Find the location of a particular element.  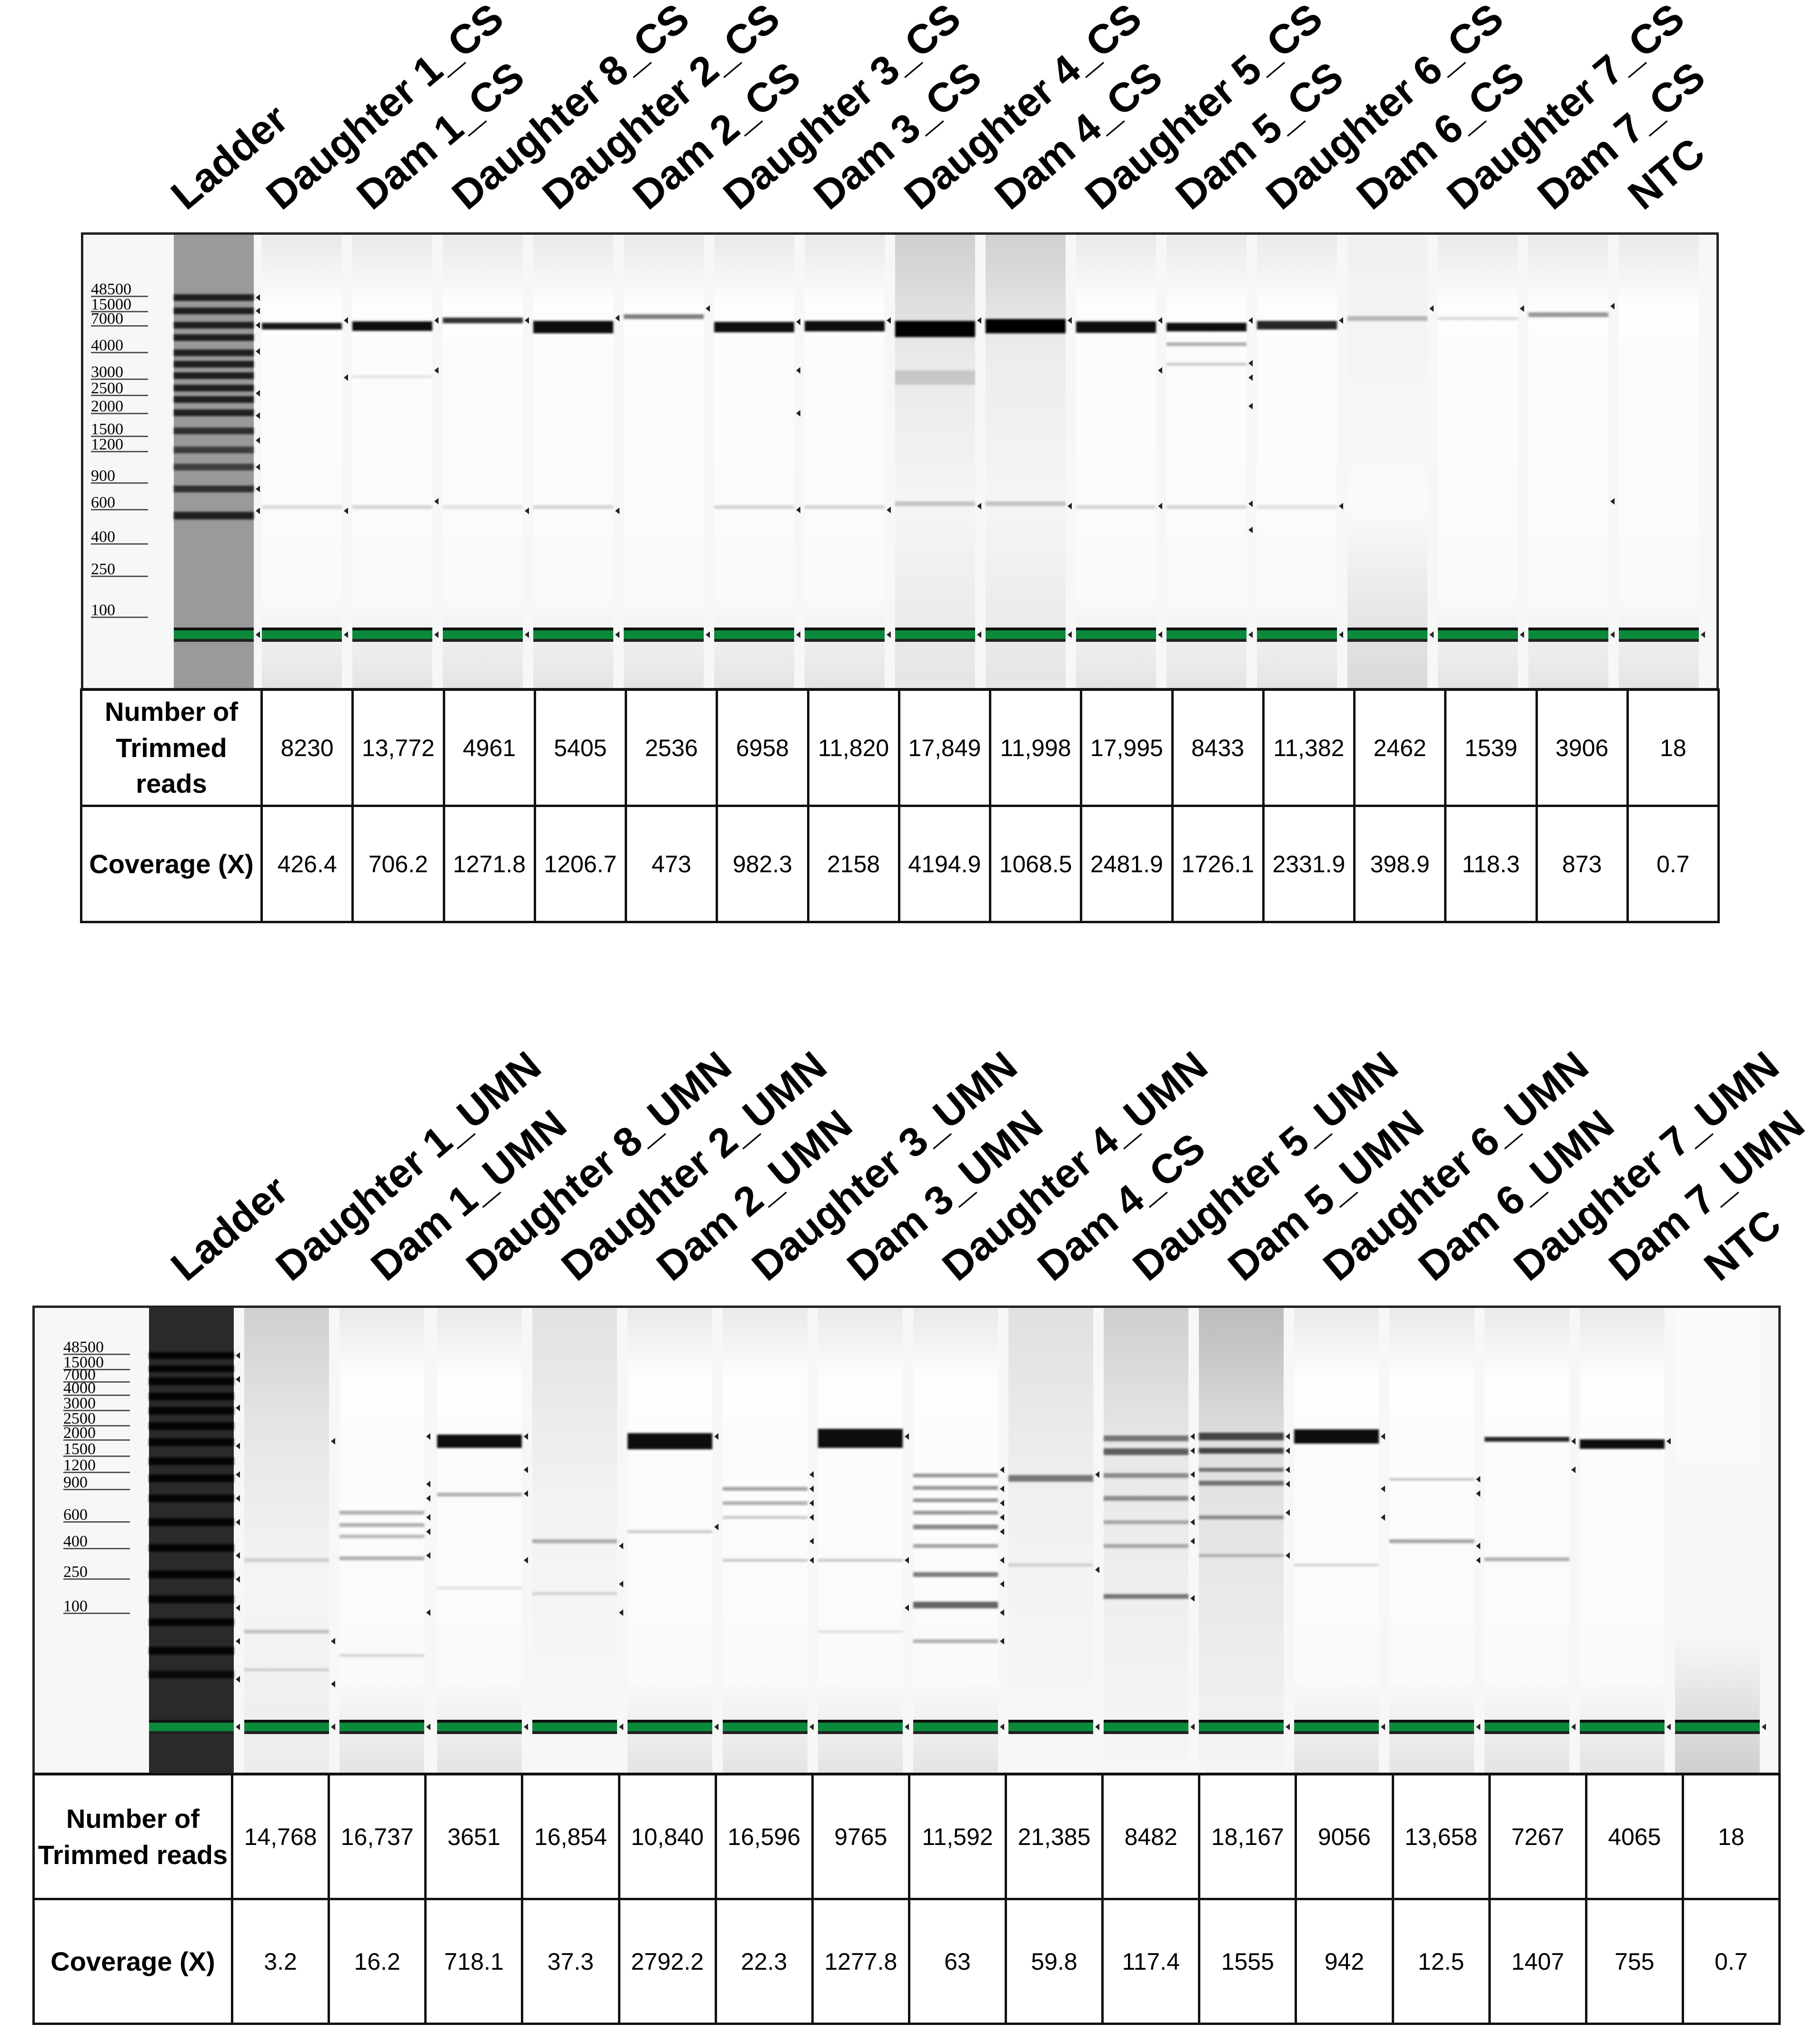

lane-label: Daughter 5_UMN is located at coordinates (1265, 1166).